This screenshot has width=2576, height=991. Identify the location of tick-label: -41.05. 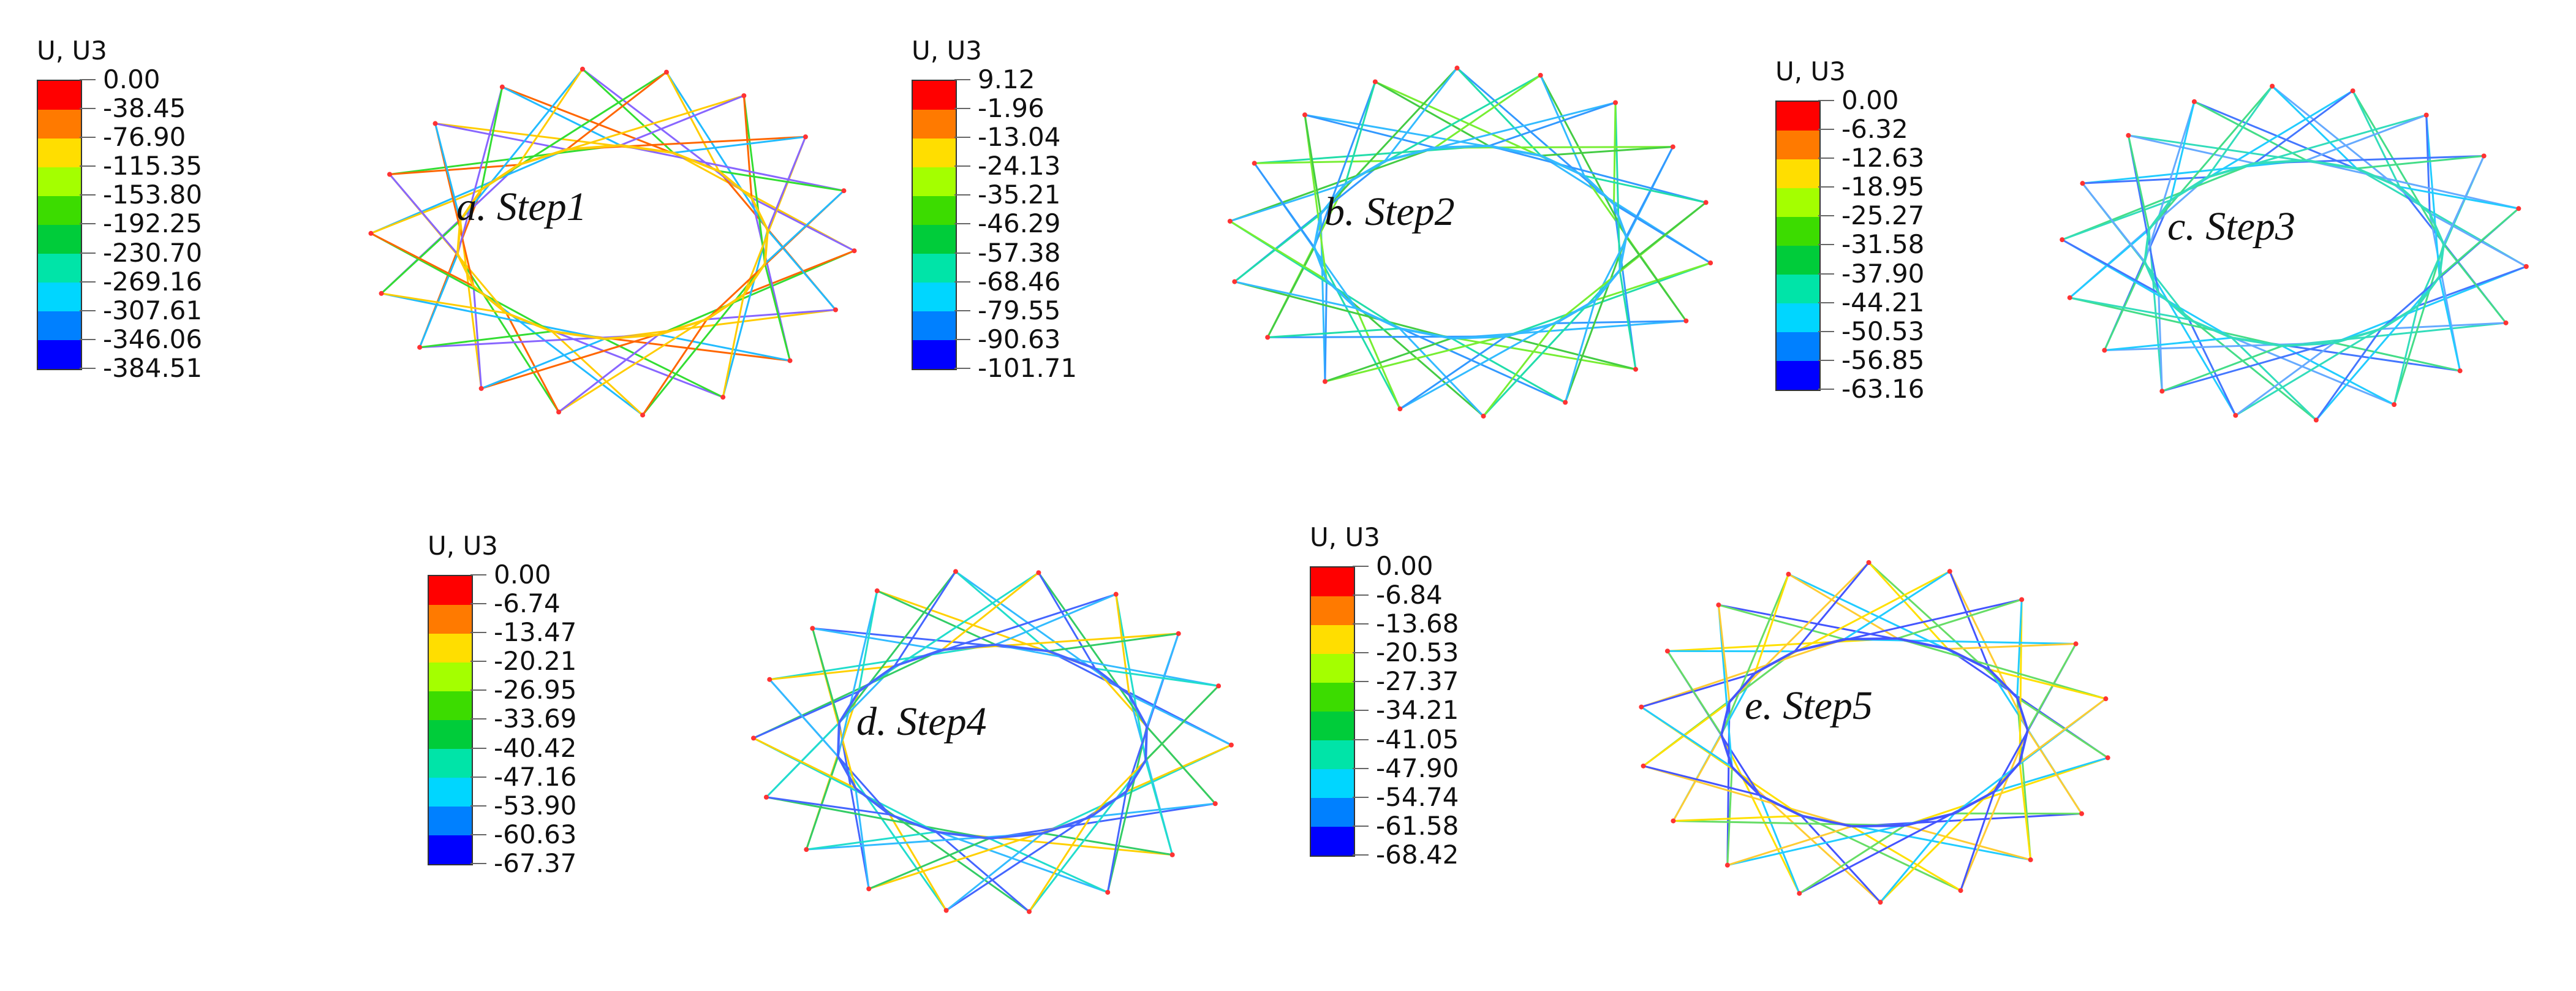
(1417, 739).